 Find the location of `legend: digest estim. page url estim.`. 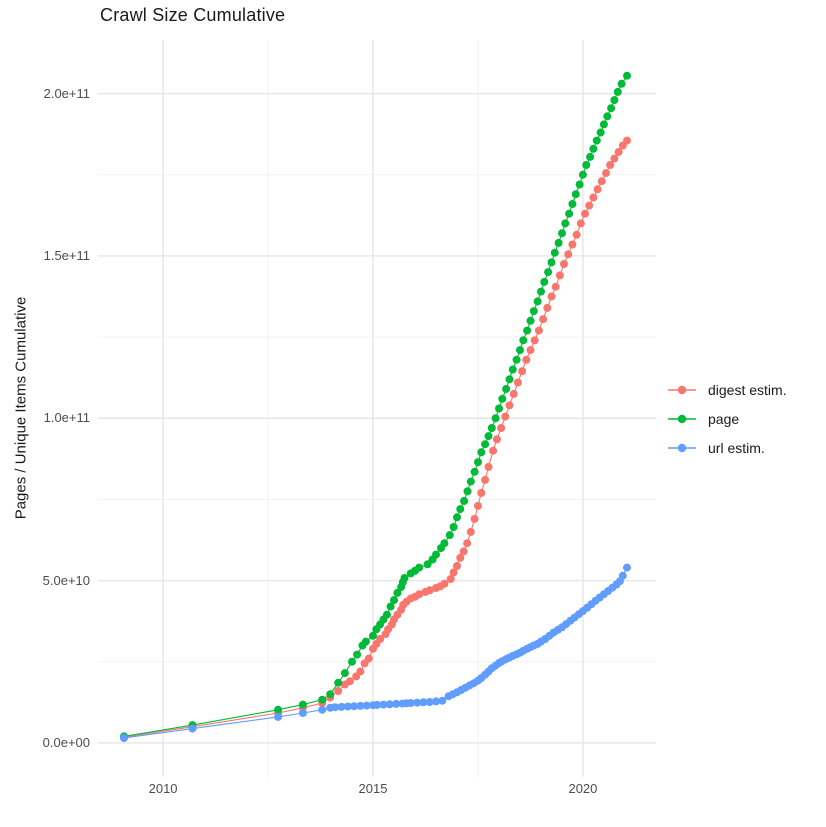

legend: digest estim. page url estim. is located at coordinates (727, 424).